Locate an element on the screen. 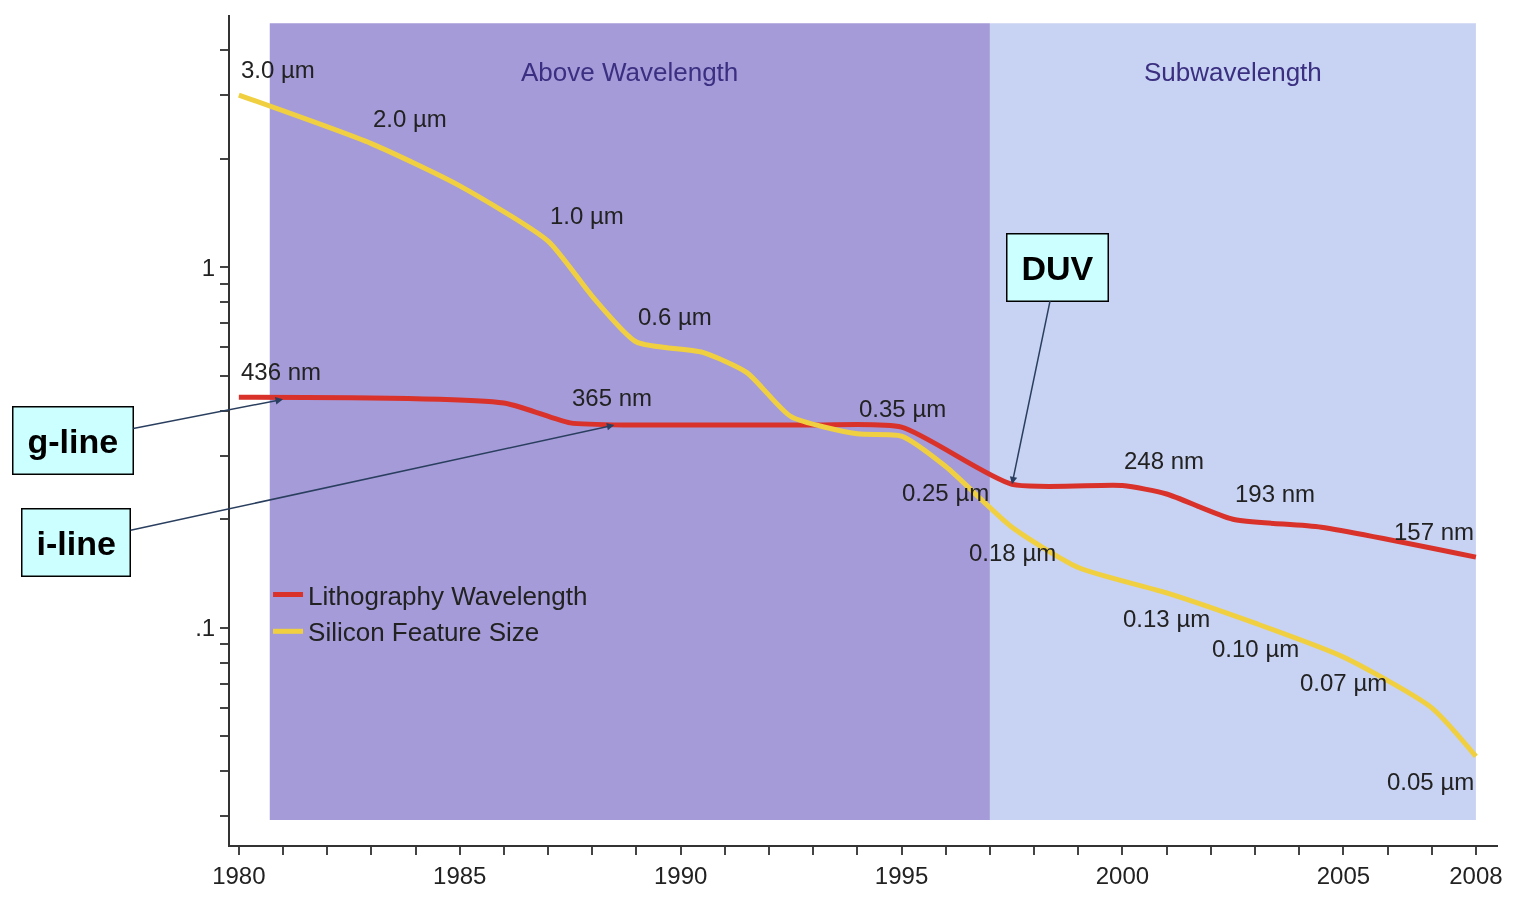 This screenshot has height=901, width=1515. annotation: g-line is located at coordinates (73, 440).